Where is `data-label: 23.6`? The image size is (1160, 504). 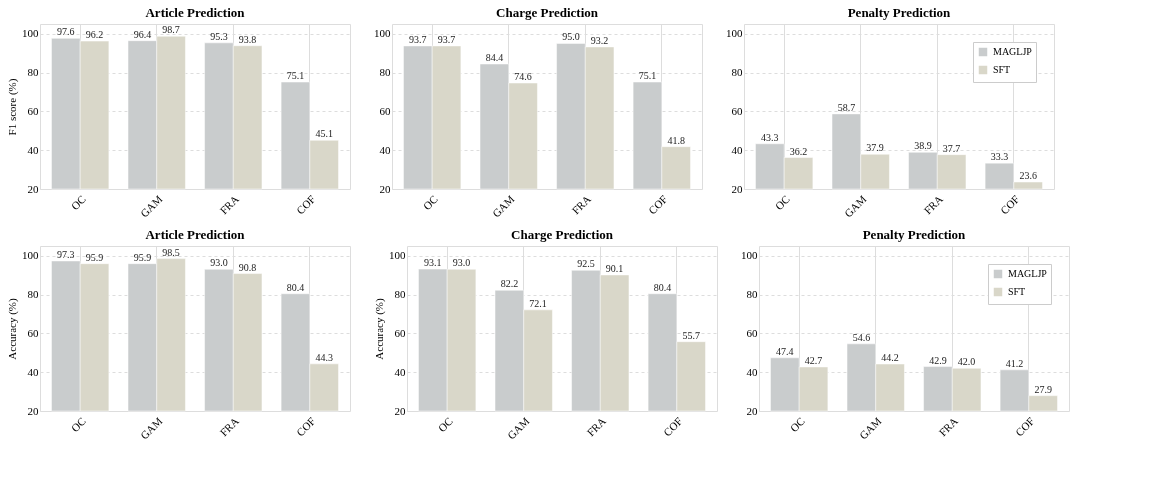 data-label: 23.6 is located at coordinates (1028, 176).